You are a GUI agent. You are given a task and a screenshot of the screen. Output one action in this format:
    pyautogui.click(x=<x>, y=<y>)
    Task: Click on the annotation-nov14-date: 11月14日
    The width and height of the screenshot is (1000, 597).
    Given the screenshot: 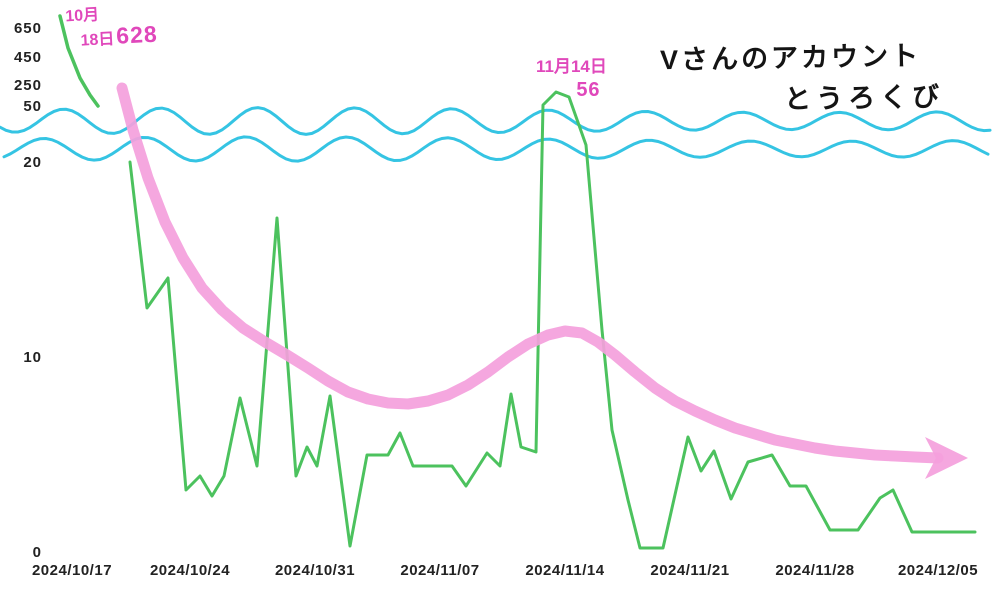 What is the action you would take?
    pyautogui.click(x=571, y=66)
    